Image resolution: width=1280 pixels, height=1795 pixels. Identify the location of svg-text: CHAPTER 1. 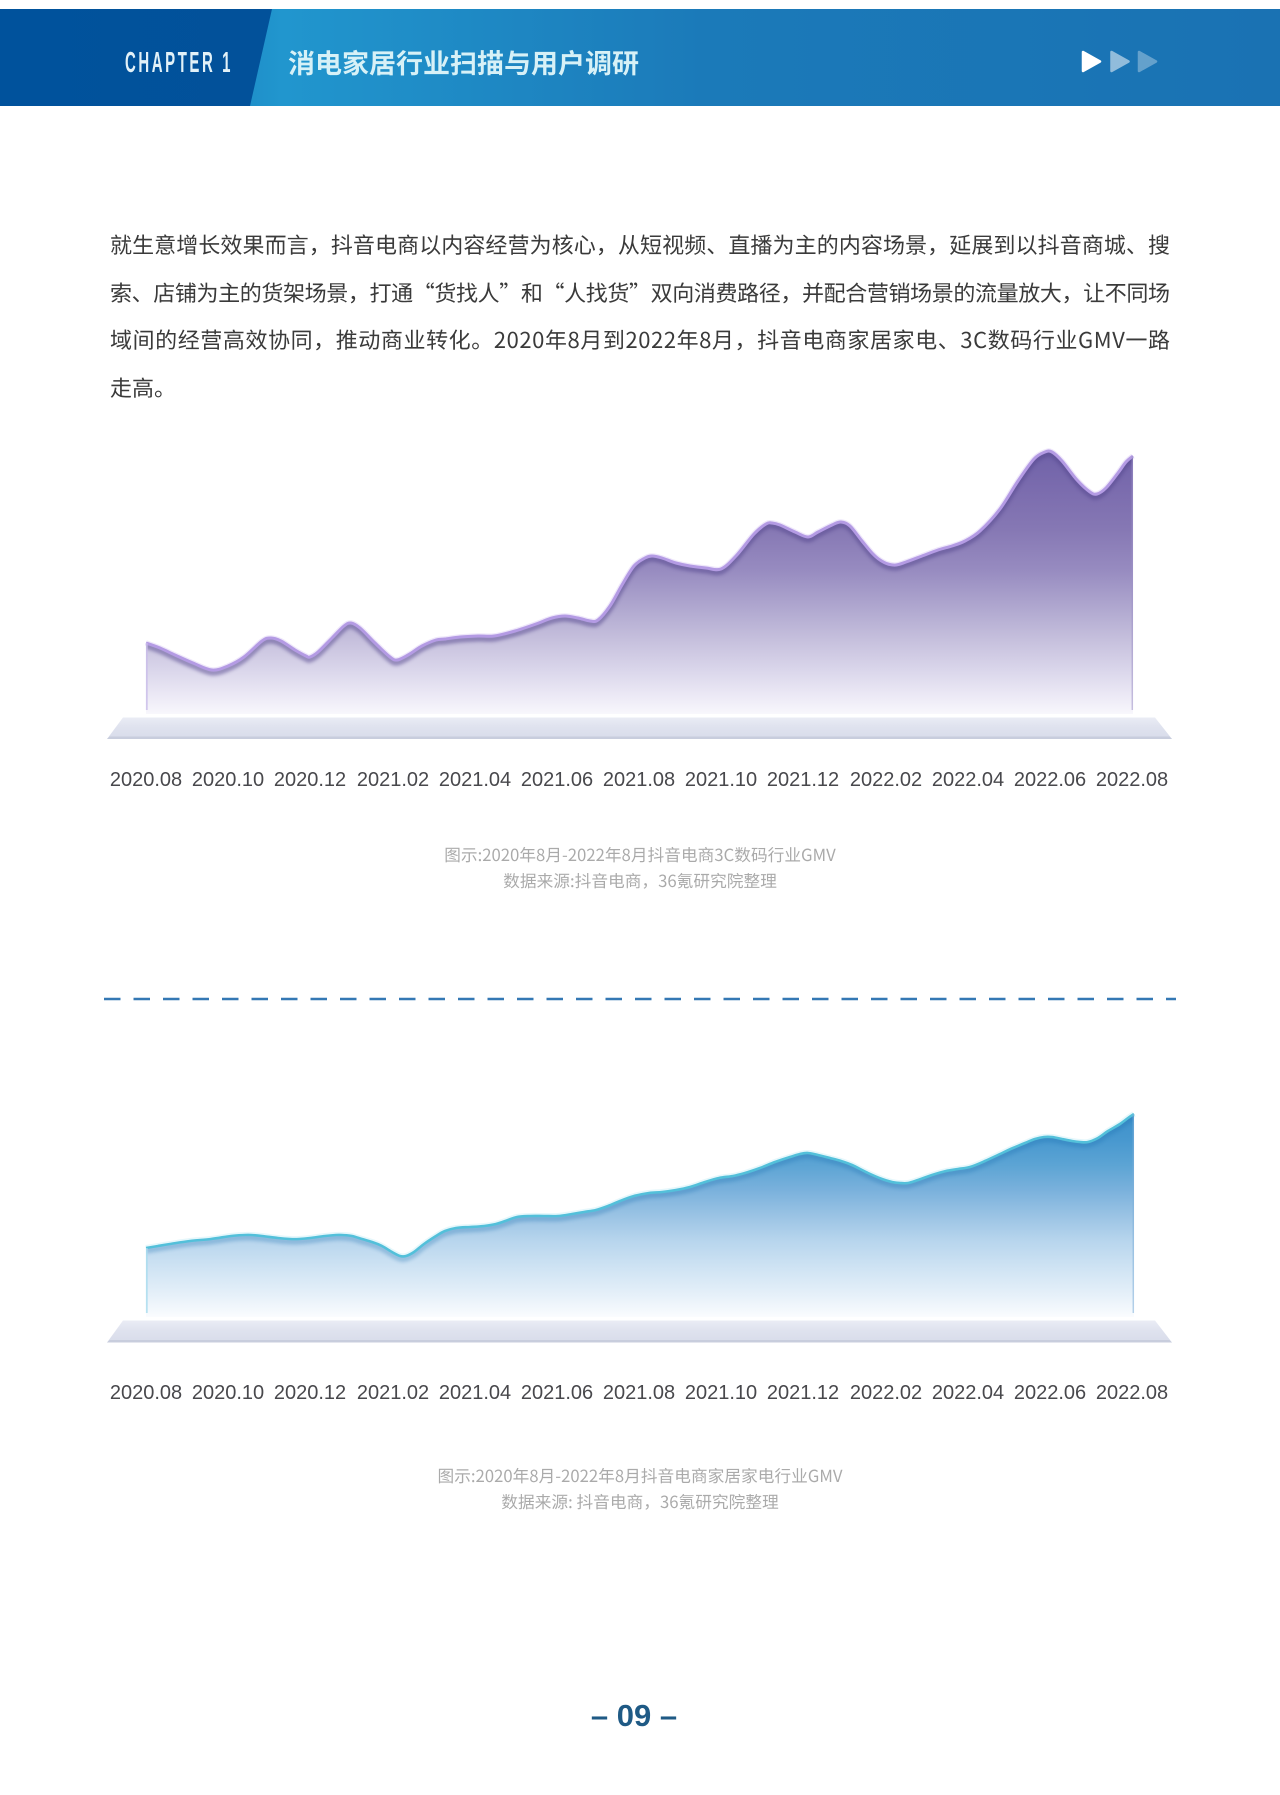
(179, 63).